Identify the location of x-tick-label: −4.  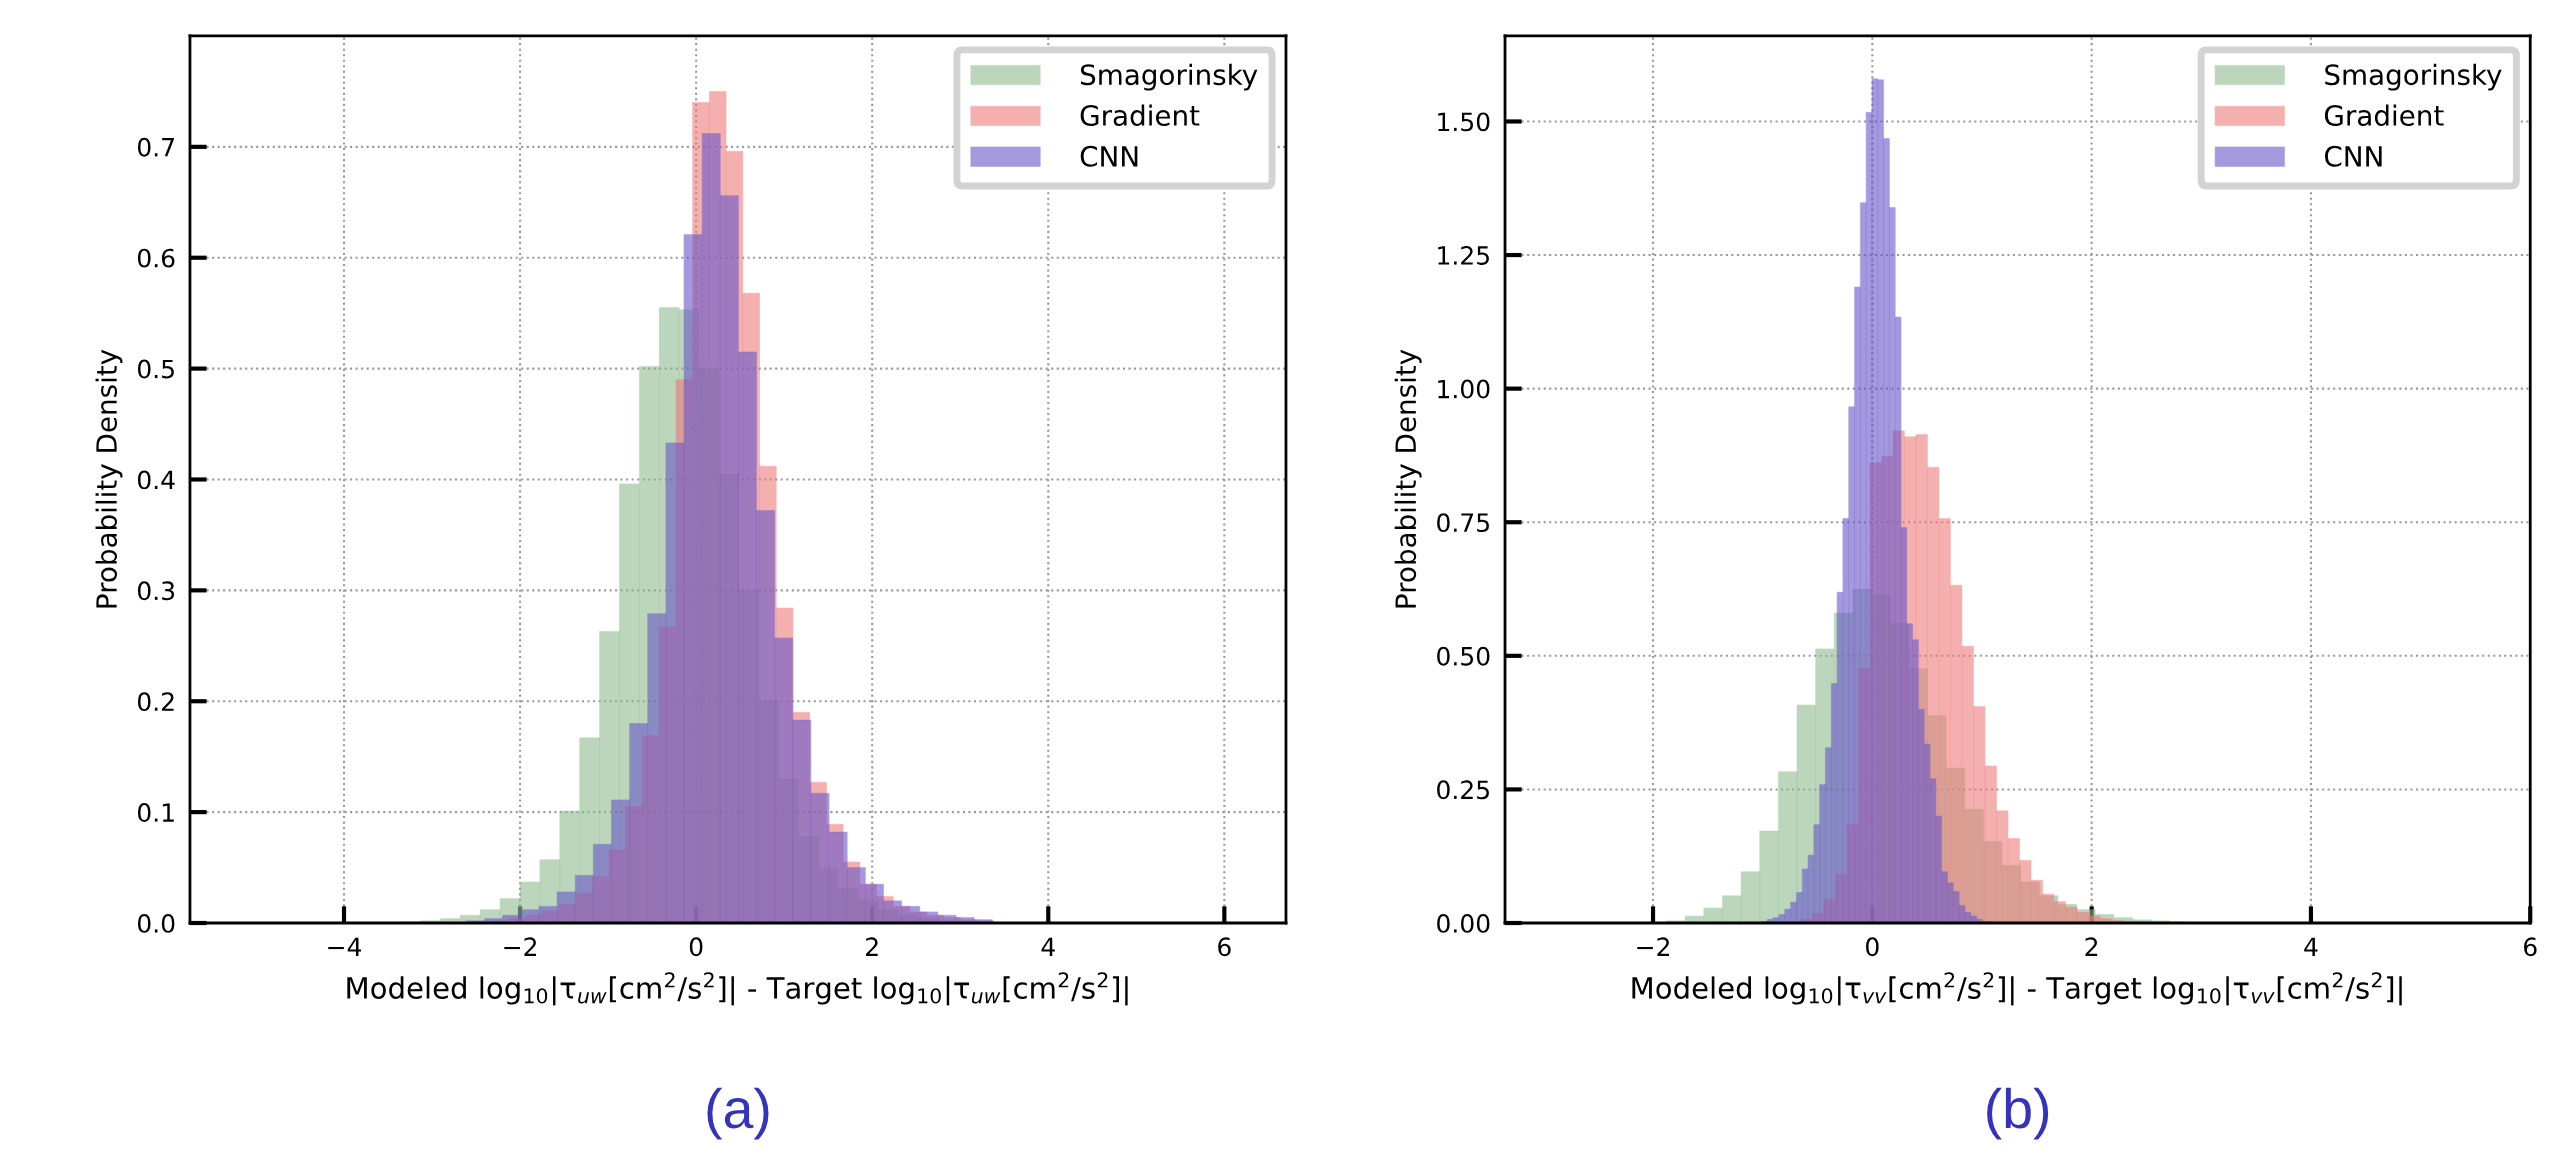
(345, 946).